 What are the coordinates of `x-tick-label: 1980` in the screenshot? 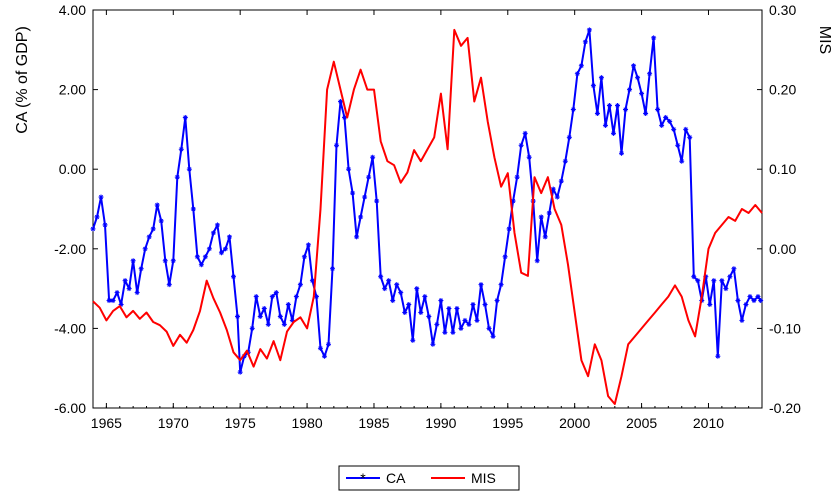 It's located at (307, 423).